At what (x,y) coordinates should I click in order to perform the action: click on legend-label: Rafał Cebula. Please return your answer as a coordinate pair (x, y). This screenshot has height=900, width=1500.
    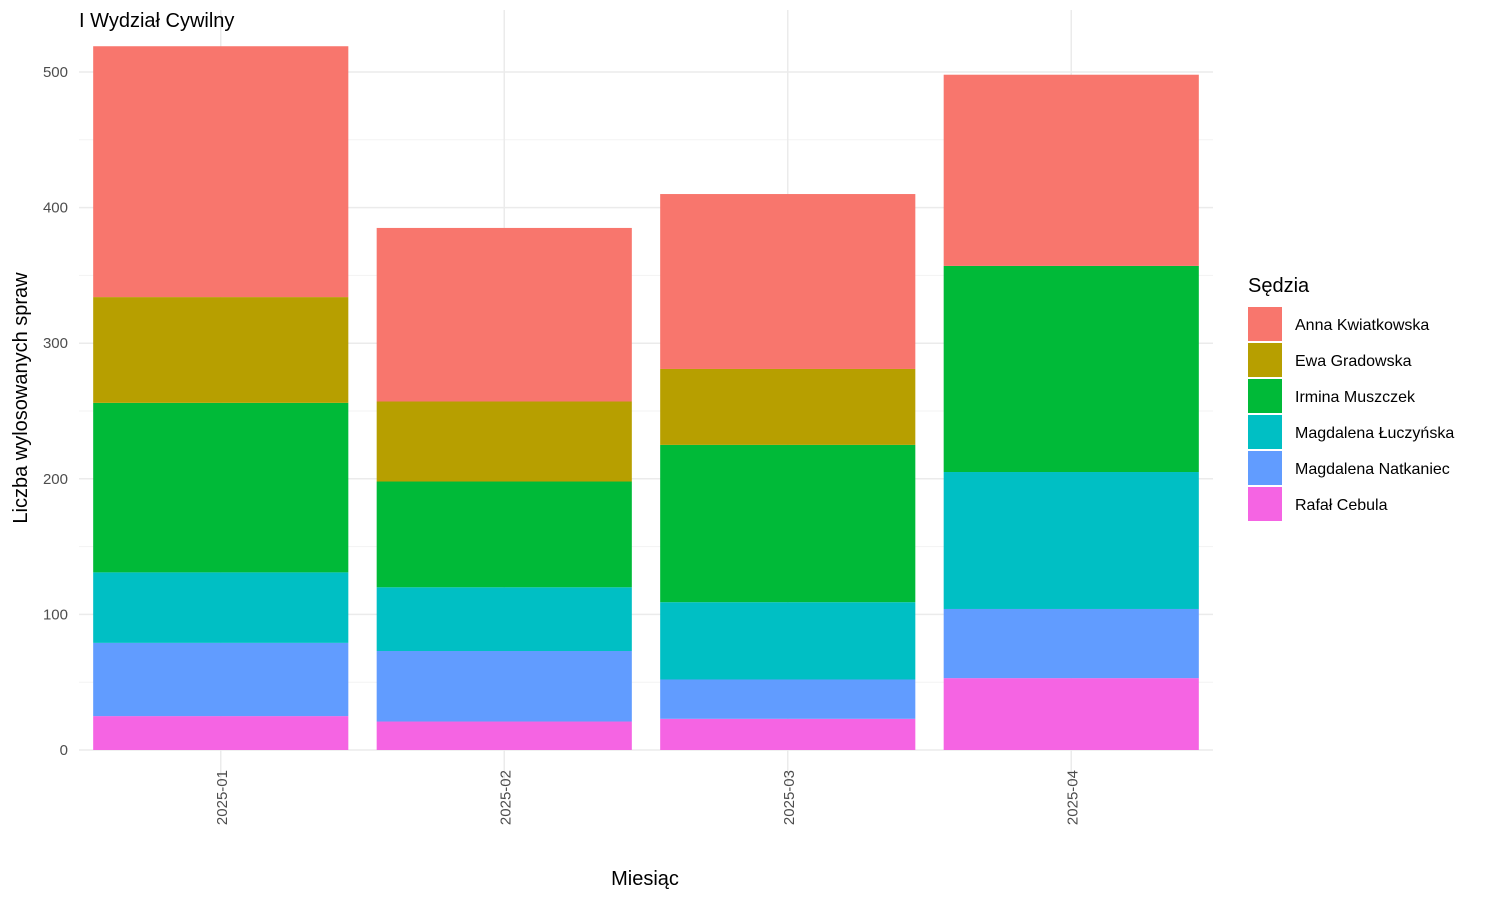
    Looking at the image, I should click on (1341, 505).